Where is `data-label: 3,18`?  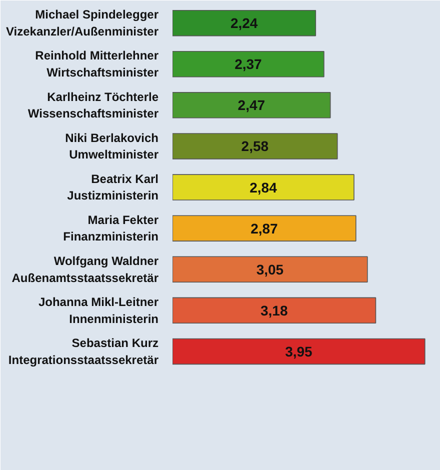 data-label: 3,18 is located at coordinates (274, 310).